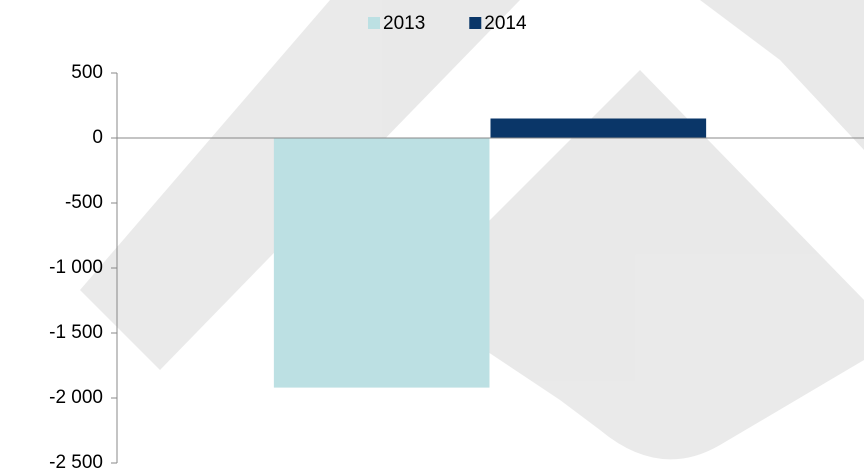 The width and height of the screenshot is (864, 475). I want to click on legend-label: 2014, so click(505, 23).